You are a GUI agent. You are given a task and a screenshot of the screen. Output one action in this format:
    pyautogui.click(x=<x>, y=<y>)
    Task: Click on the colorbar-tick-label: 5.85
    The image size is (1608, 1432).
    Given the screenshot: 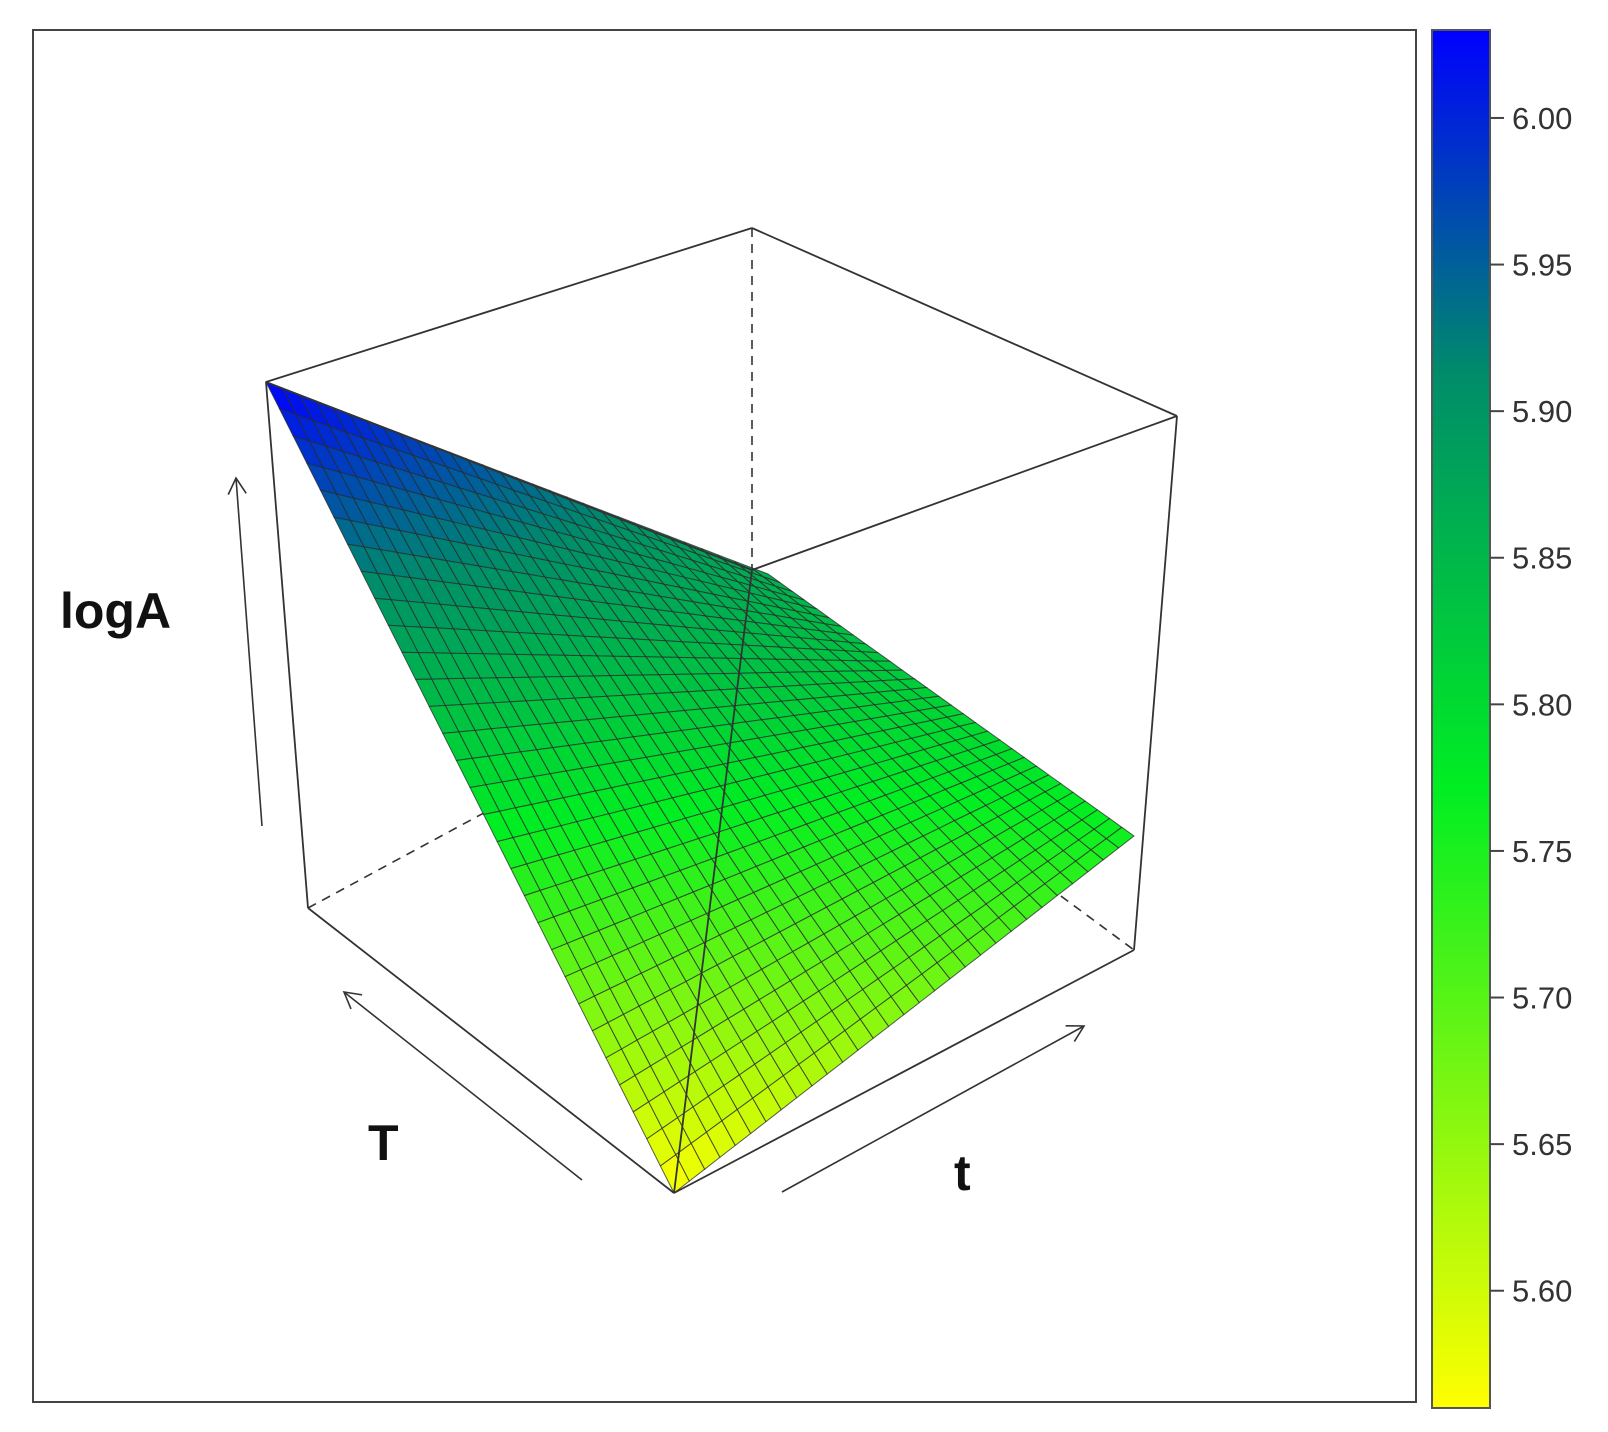 What is the action you would take?
    pyautogui.click(x=1542, y=558)
    